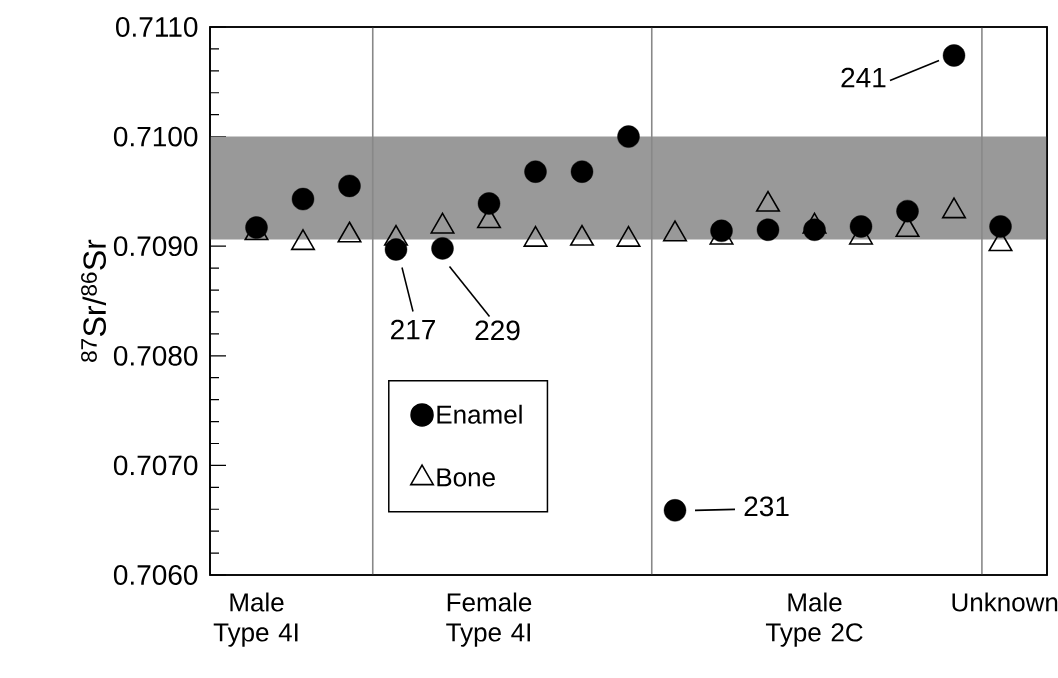 The width and height of the screenshot is (1058, 678). What do you see at coordinates (497, 330) in the screenshot?
I see `annotation: 229` at bounding box center [497, 330].